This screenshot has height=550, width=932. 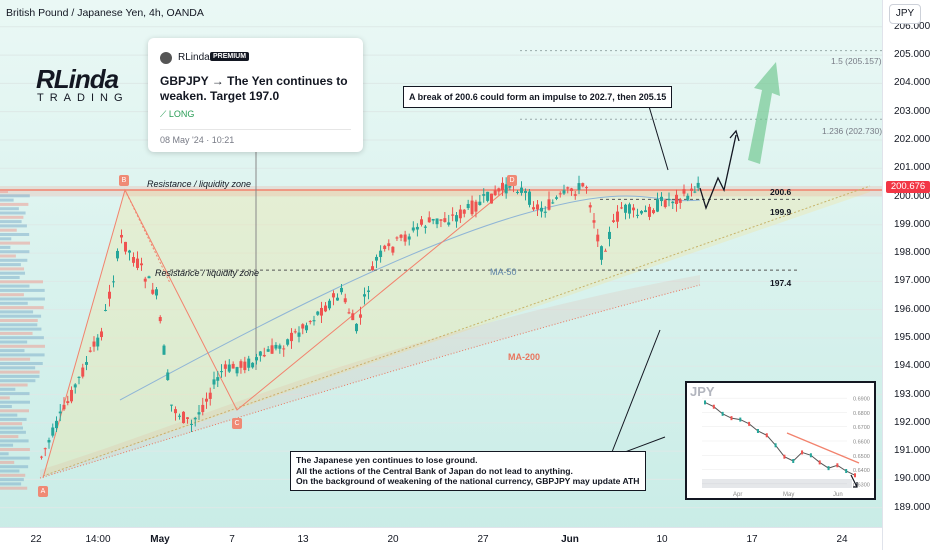 I want to click on target-arrow, so click(x=764, y=113).